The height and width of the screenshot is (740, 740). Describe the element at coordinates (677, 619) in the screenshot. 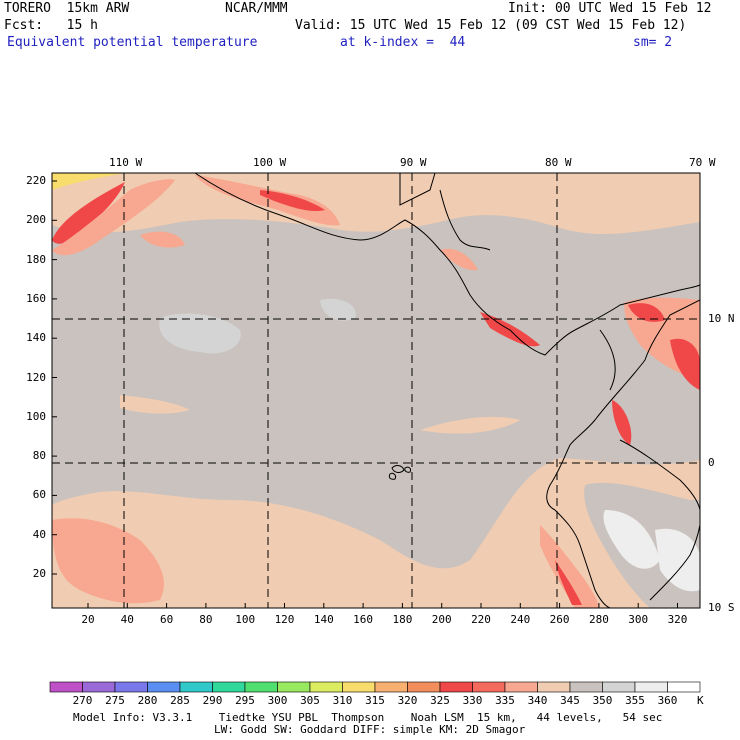

I see `x-tick-label: 320` at that location.